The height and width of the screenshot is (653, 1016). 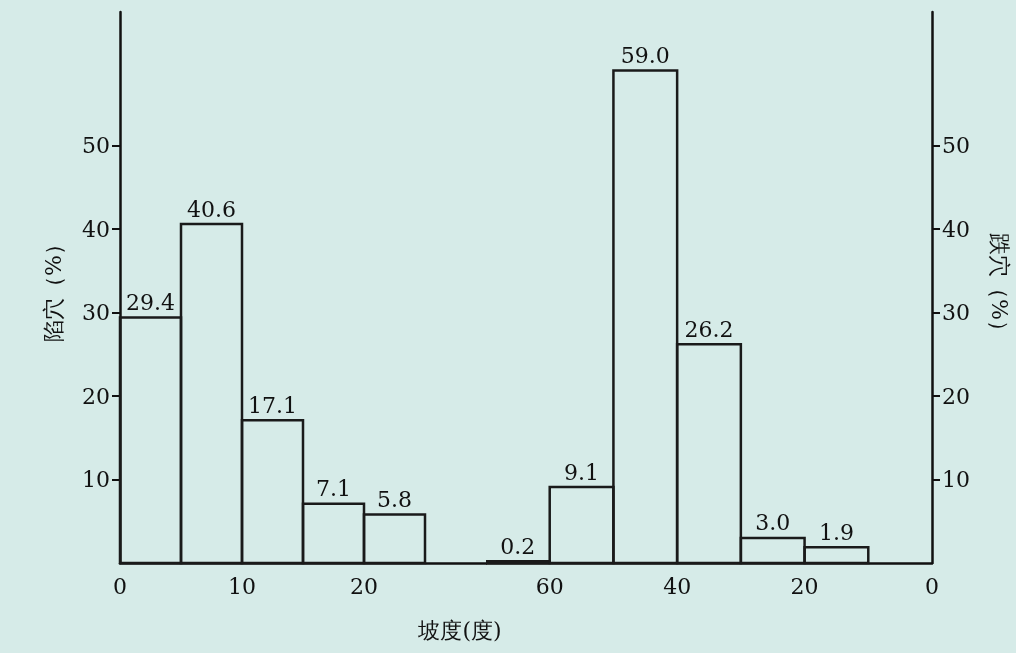 What do you see at coordinates (549, 586) in the screenshot?
I see `x-tick-label: 60` at bounding box center [549, 586].